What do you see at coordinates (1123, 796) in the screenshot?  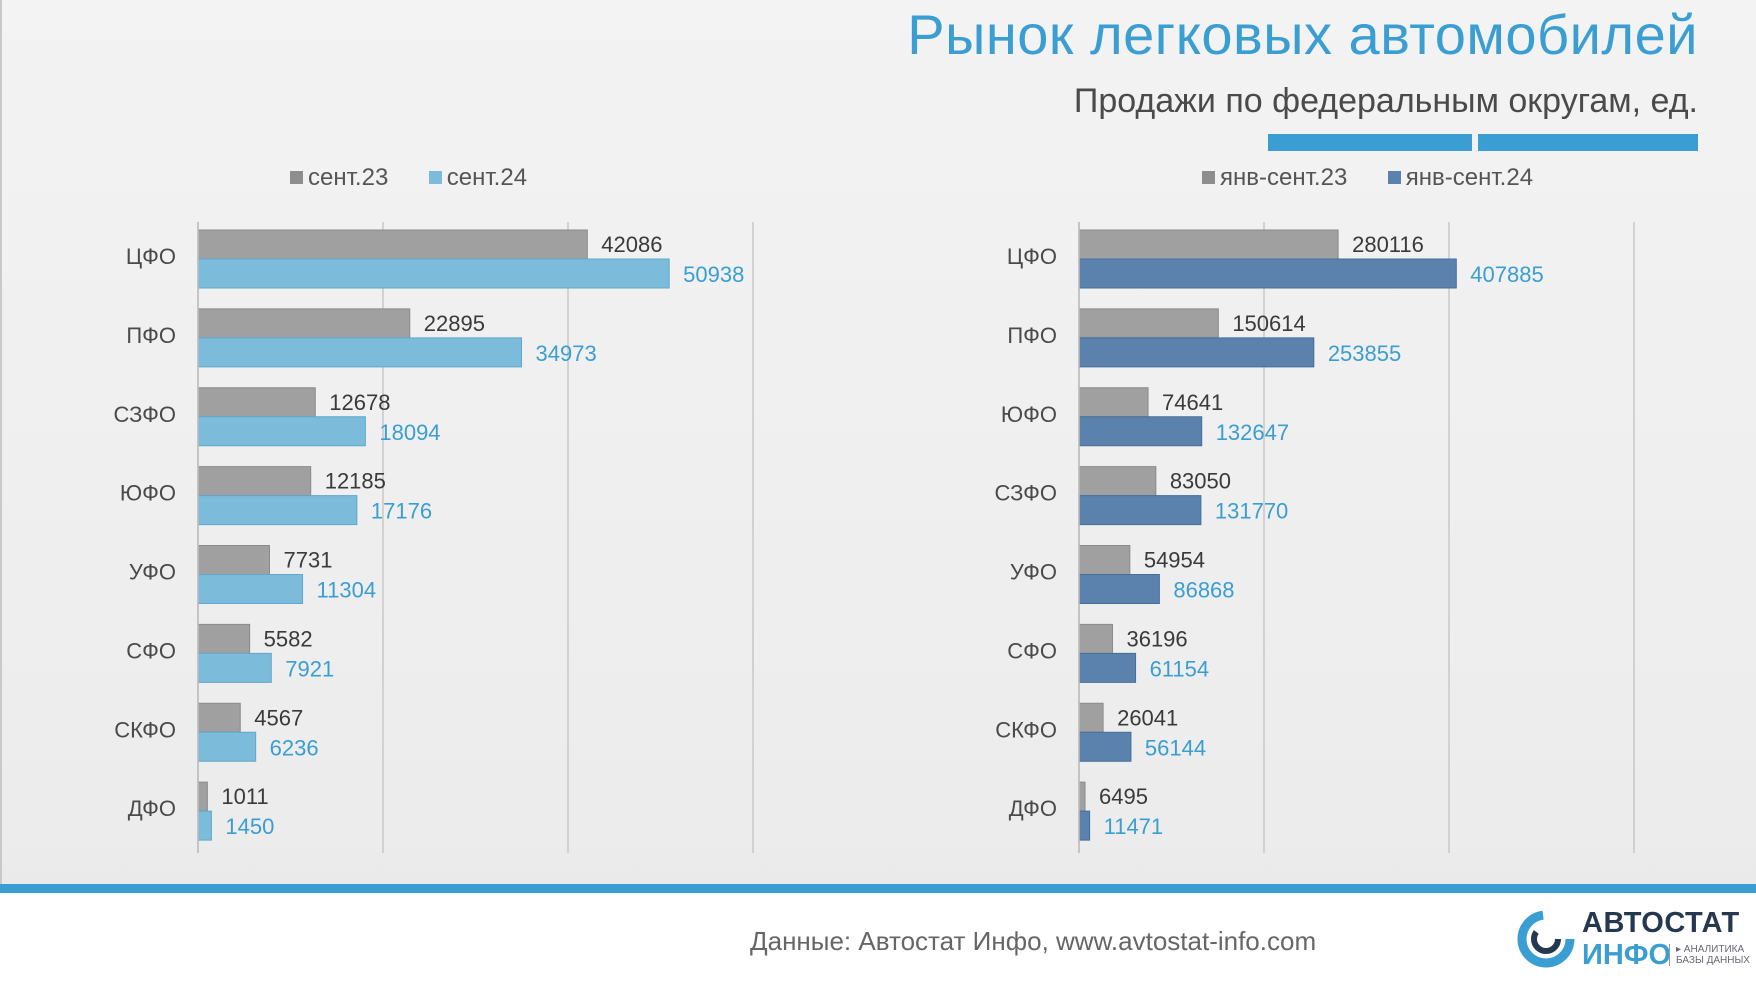 I see `data-label-prev: 6495` at bounding box center [1123, 796].